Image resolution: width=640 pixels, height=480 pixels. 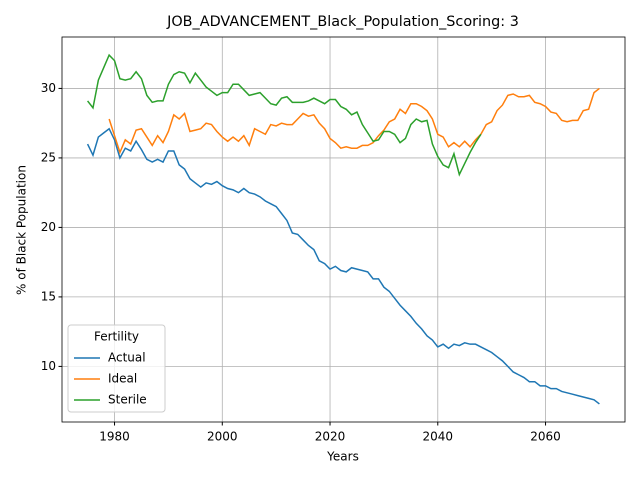 What do you see at coordinates (116, 337) in the screenshot?
I see `legend-title: Fertility` at bounding box center [116, 337].